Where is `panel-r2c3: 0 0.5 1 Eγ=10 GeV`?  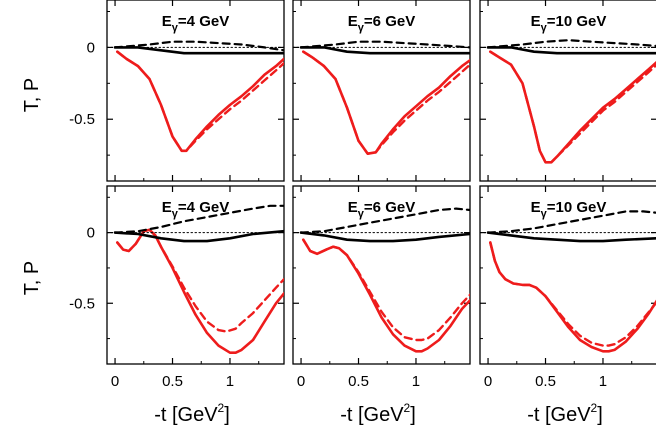
panel-r2c3: 0 0.5 1 Eγ=10 GeV is located at coordinates (567, 287).